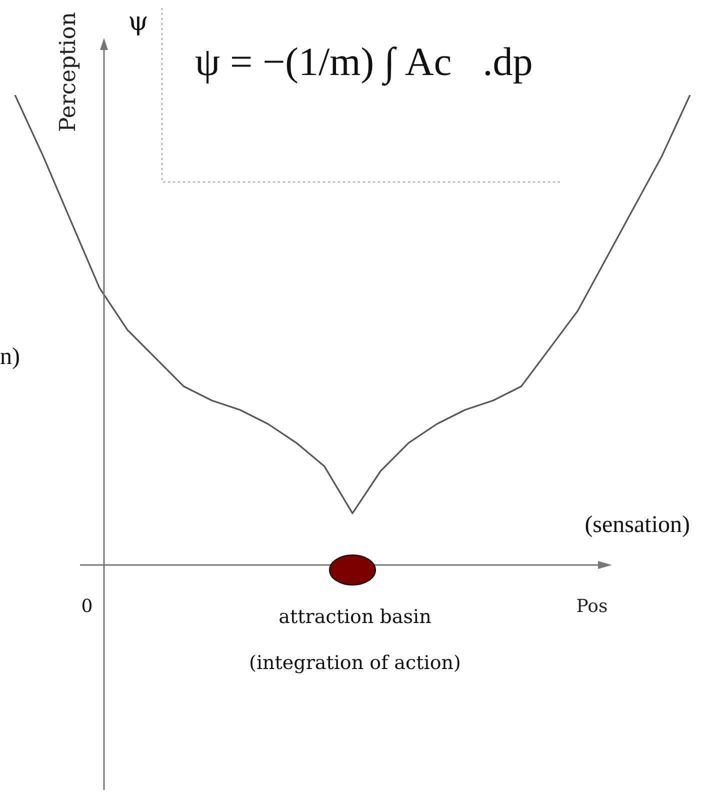  Describe the element at coordinates (355, 617) in the screenshot. I see `text: attraction basin` at that location.